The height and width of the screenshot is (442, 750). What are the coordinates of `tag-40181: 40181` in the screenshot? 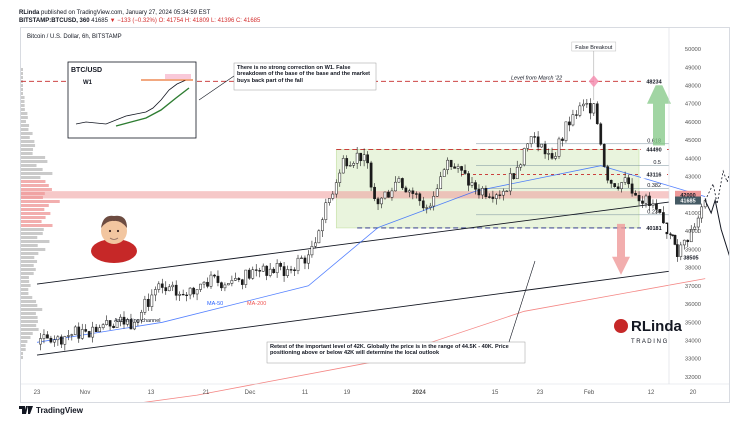 It's located at (654, 227).